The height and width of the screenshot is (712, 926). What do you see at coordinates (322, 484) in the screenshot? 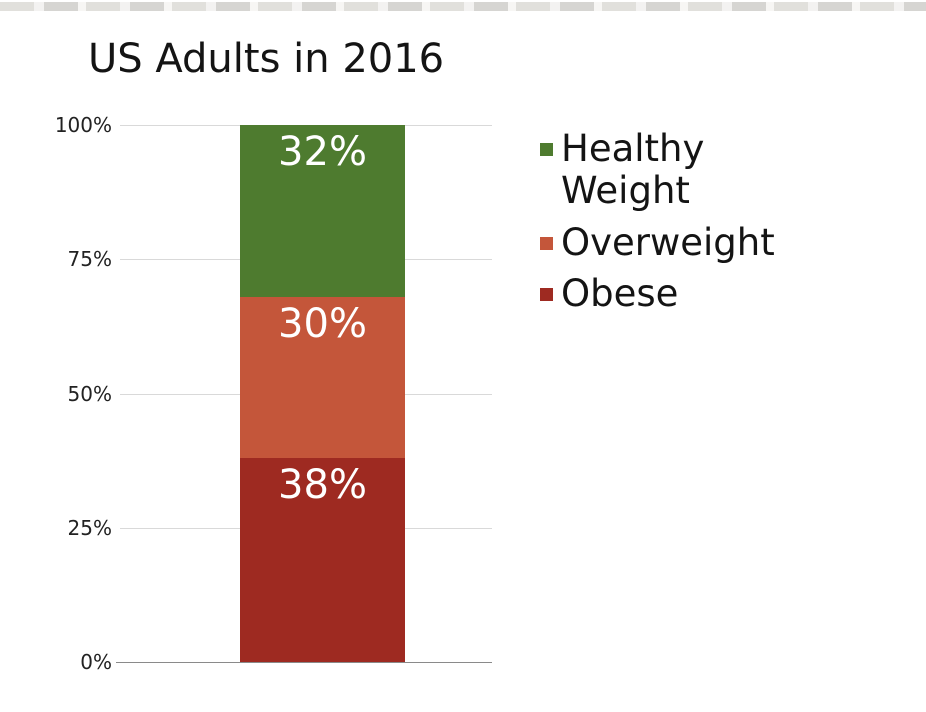
I see `data-label: 38%` at bounding box center [322, 484].